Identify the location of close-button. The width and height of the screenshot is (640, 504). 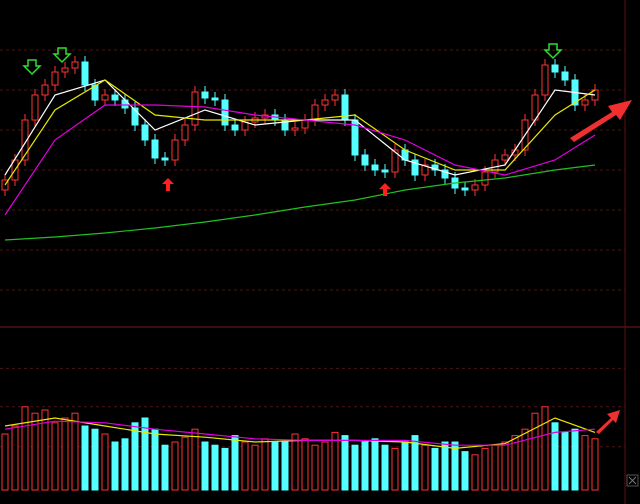
(632, 480).